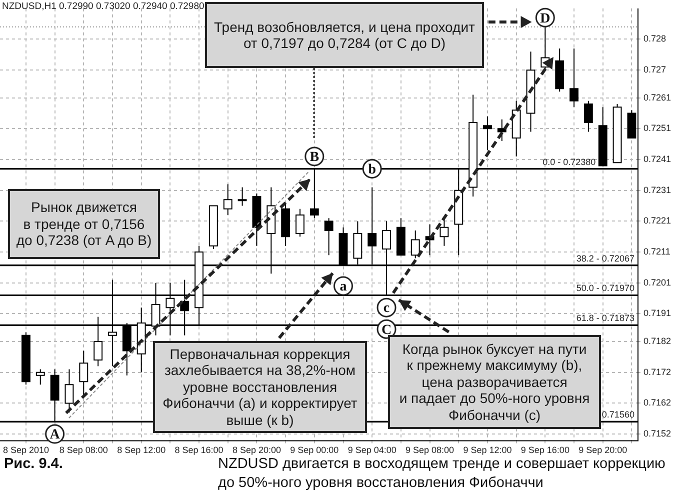 The image size is (676, 497). Describe the element at coordinates (657, 313) in the screenshot. I see `y-tick-label: 0.7191` at that location.